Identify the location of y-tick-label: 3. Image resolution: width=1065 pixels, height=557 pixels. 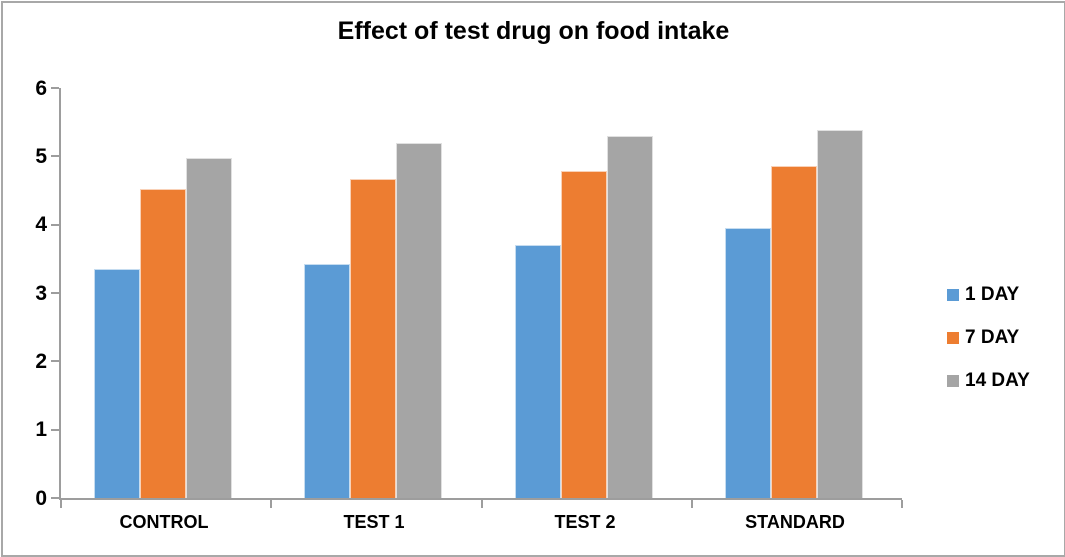
(41, 293).